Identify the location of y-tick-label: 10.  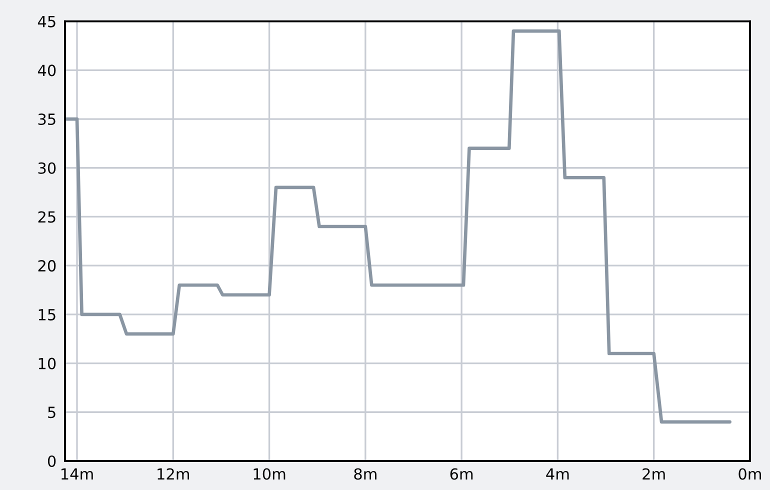
(47, 364).